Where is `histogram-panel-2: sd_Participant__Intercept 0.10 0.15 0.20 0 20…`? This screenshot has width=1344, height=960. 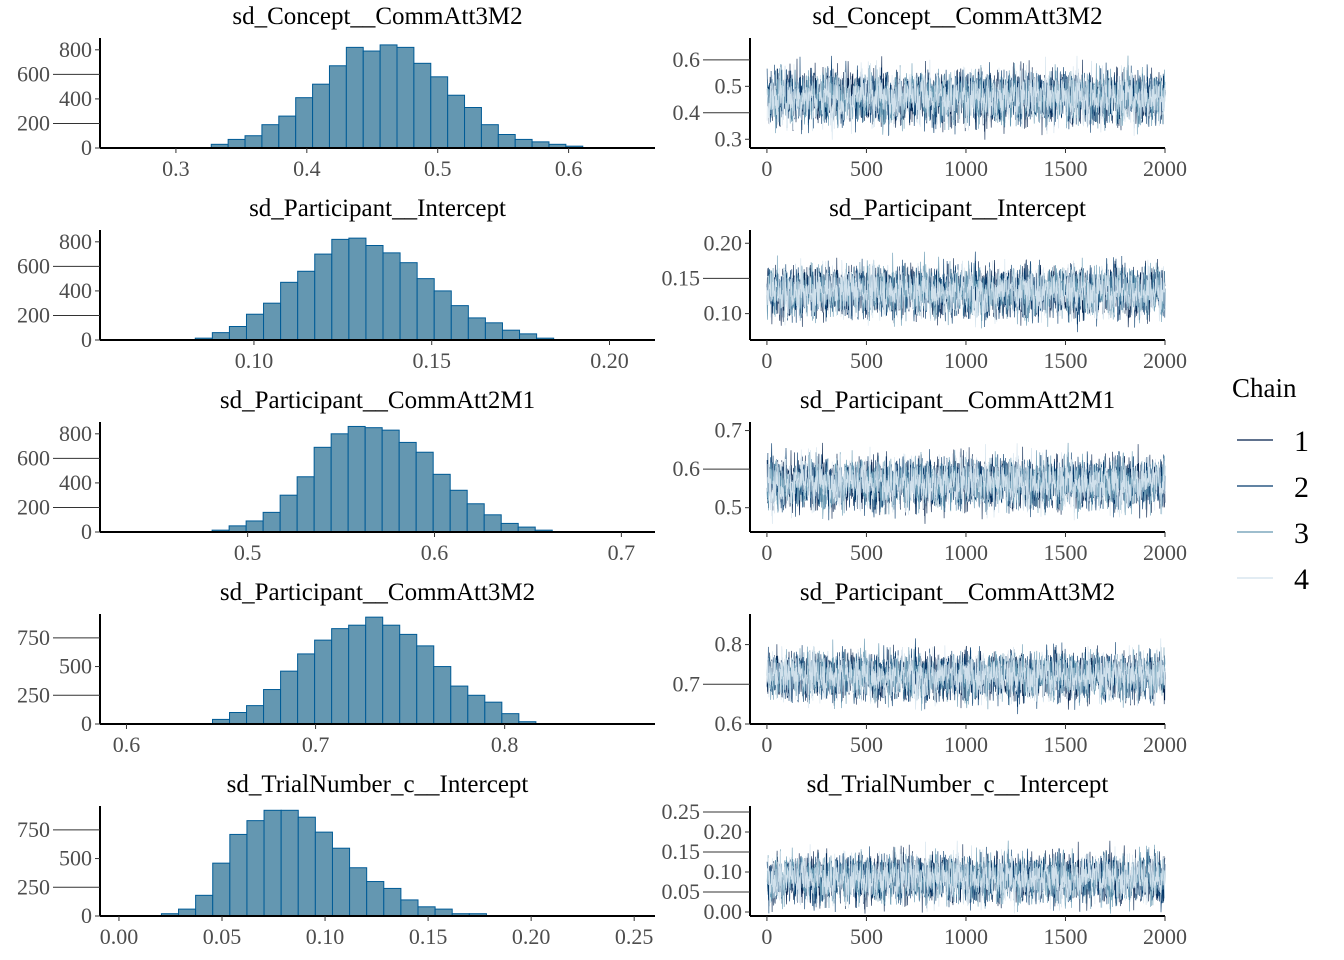 histogram-panel-2: sd_Participant__Intercept 0.10 0.15 0.20 0 20… is located at coordinates (336, 284).